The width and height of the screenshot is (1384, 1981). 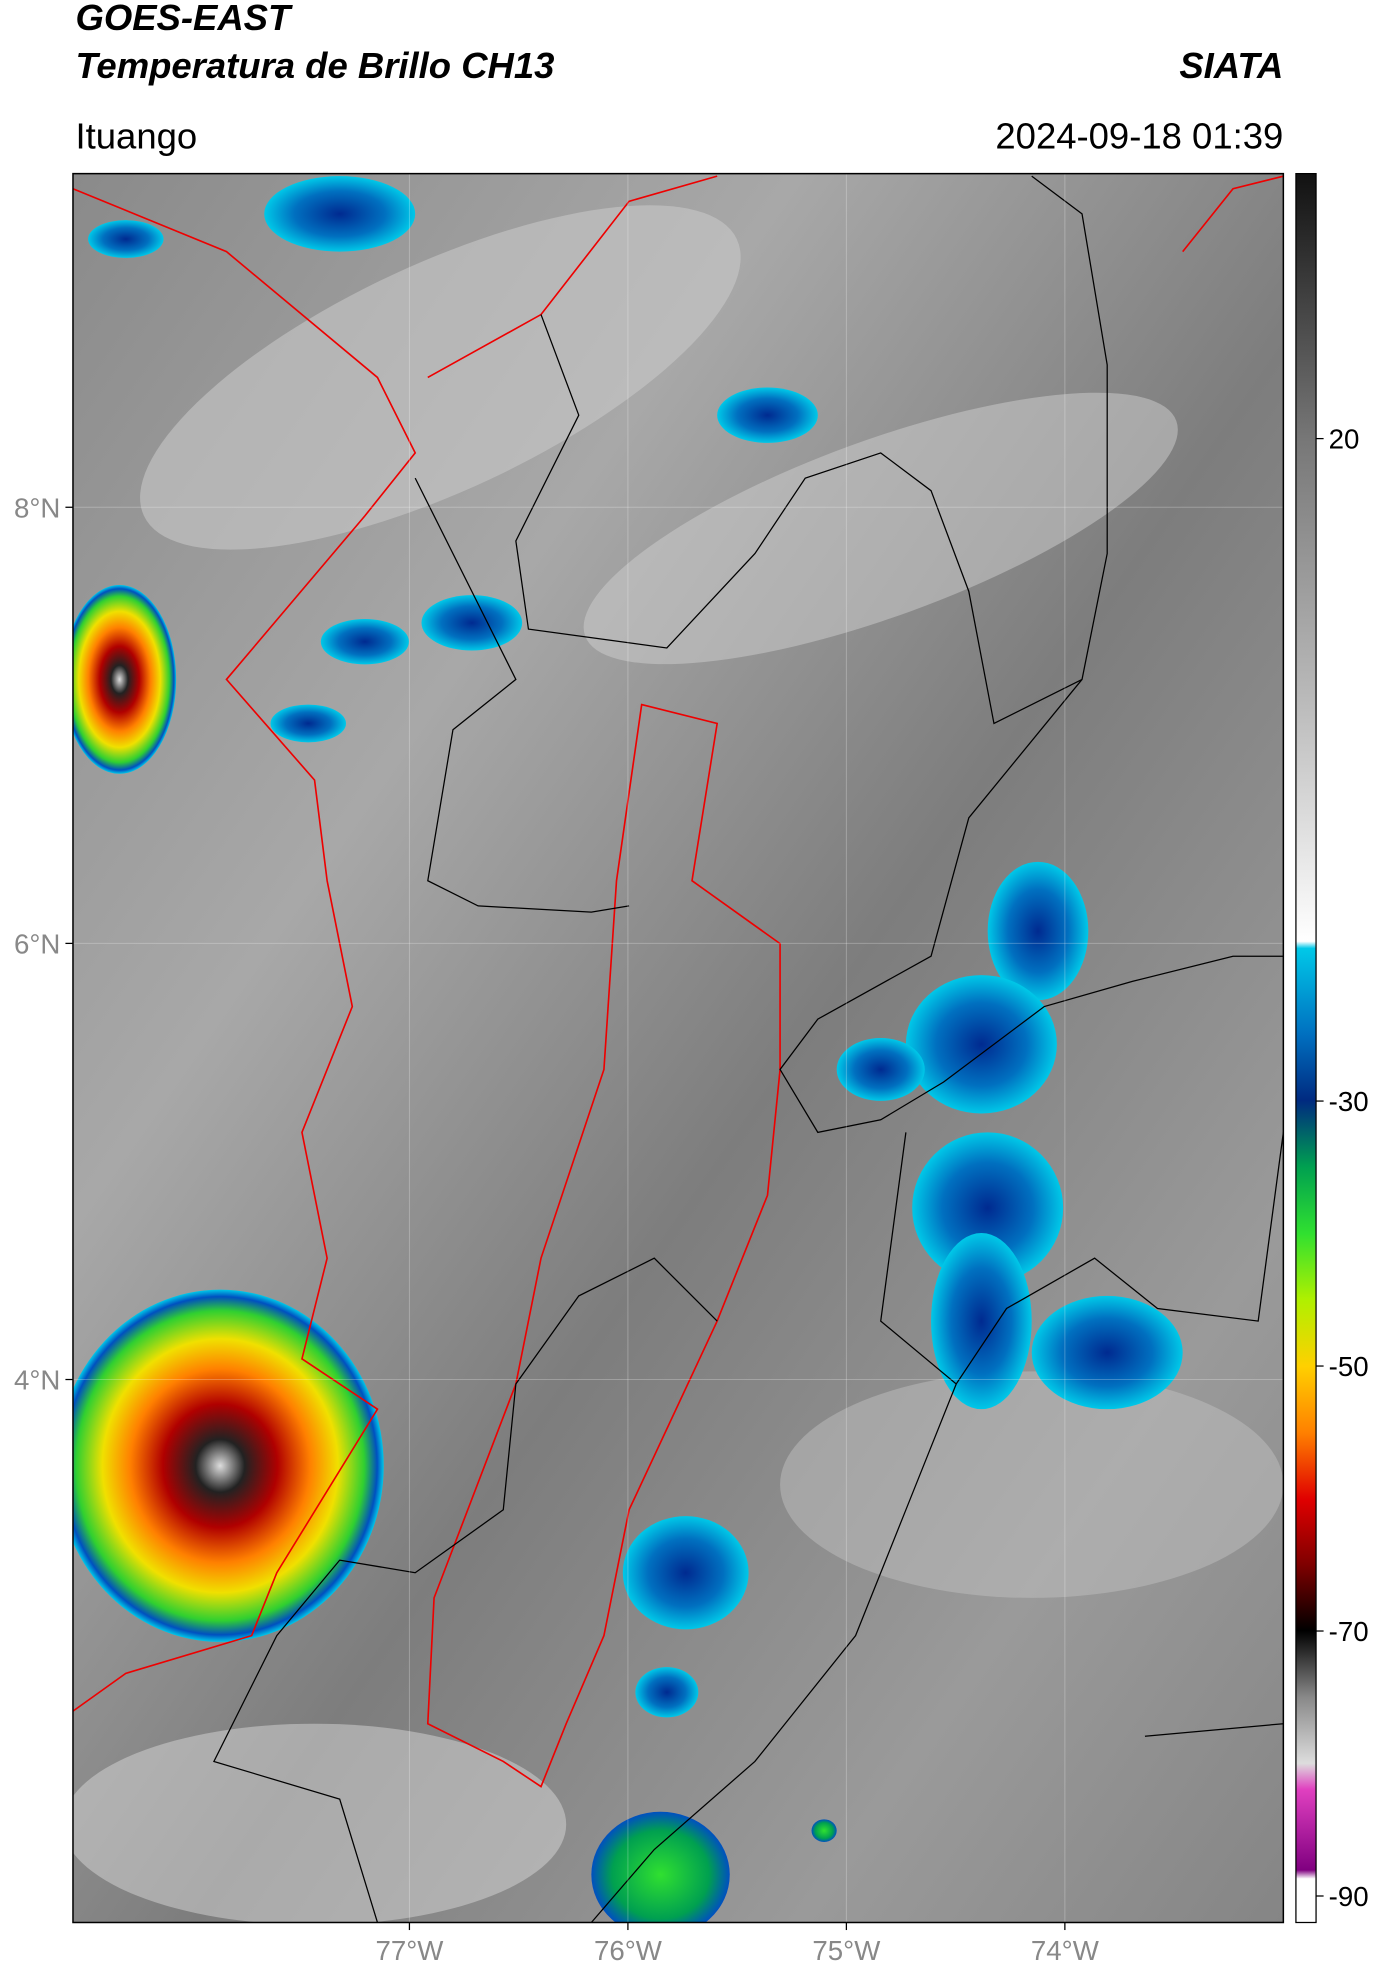 I want to click on colorbar-label: 20, so click(x=1344, y=439).